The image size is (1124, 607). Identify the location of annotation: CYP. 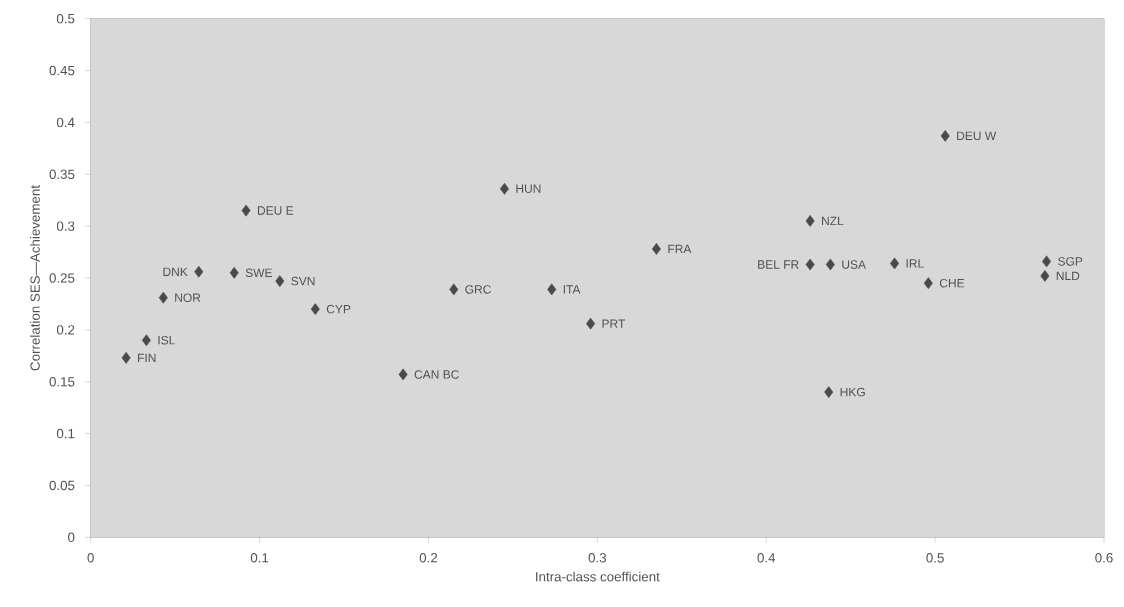
(338, 309).